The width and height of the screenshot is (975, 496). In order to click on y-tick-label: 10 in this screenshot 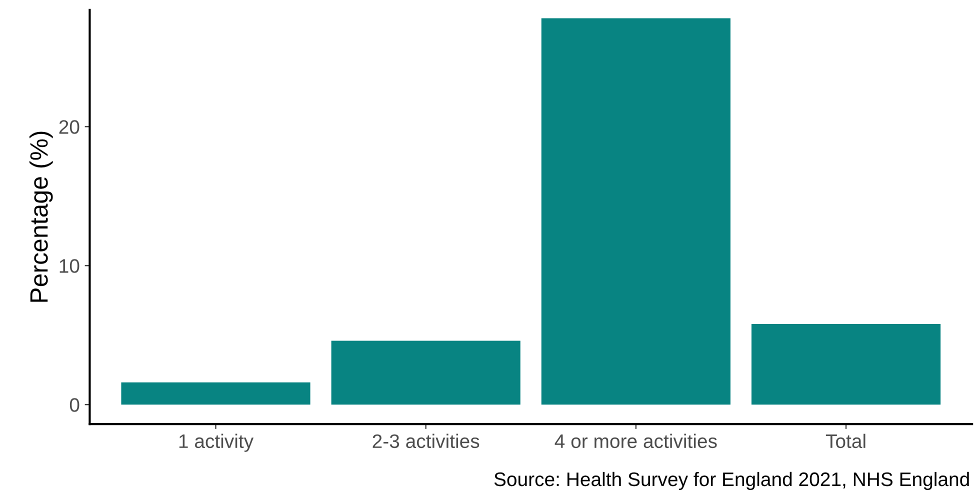, I will do `click(70, 266)`.